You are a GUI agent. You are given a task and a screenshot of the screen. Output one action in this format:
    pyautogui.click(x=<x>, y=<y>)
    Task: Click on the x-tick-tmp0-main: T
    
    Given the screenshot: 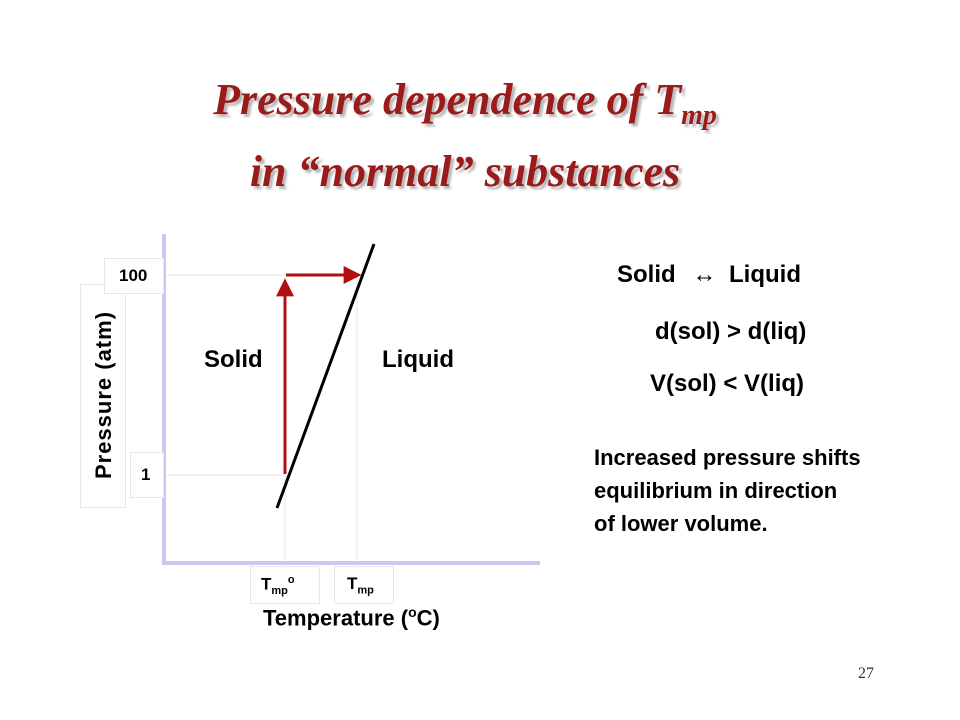 What is the action you would take?
    pyautogui.click(x=266, y=584)
    